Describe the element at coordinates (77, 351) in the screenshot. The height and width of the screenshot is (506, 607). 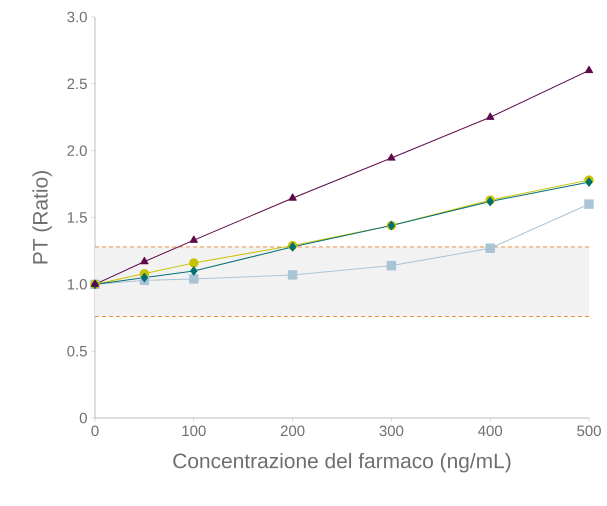
I see `y-tick-label: 0.5` at that location.